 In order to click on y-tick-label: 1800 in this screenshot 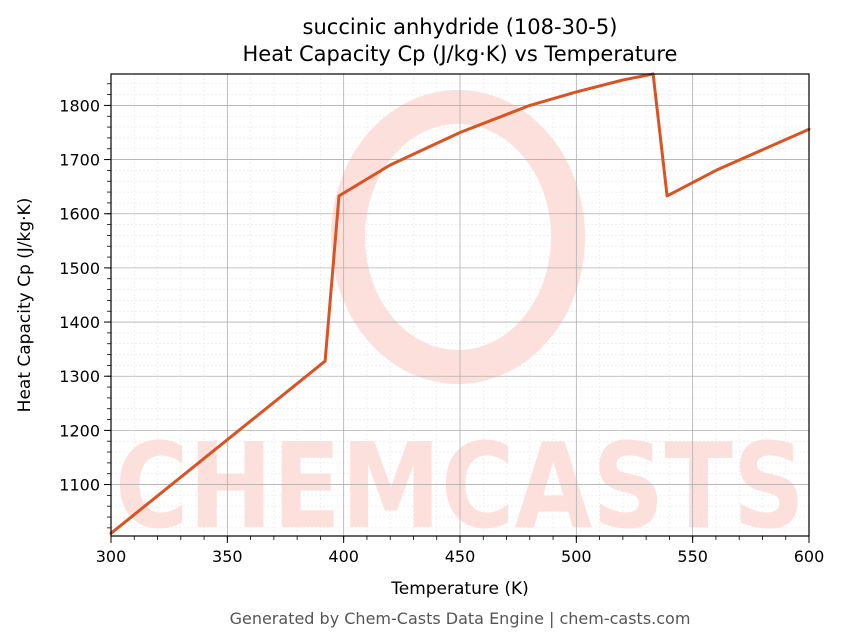, I will do `click(79, 105)`.